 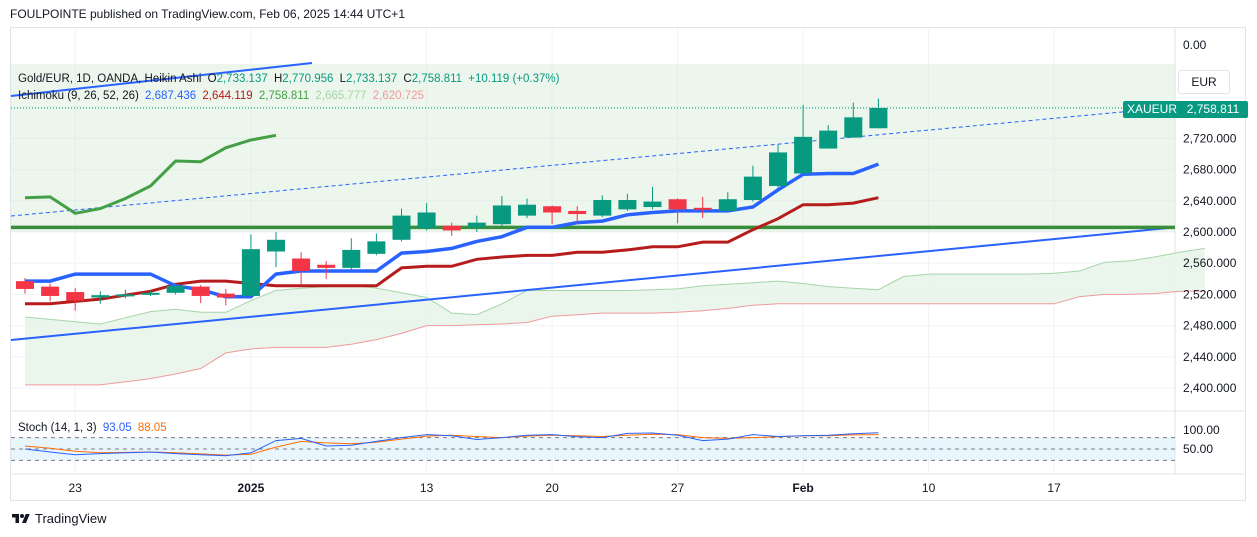 What do you see at coordinates (1210, 294) in the screenshot?
I see `price-axis-label: 2,520.000` at bounding box center [1210, 294].